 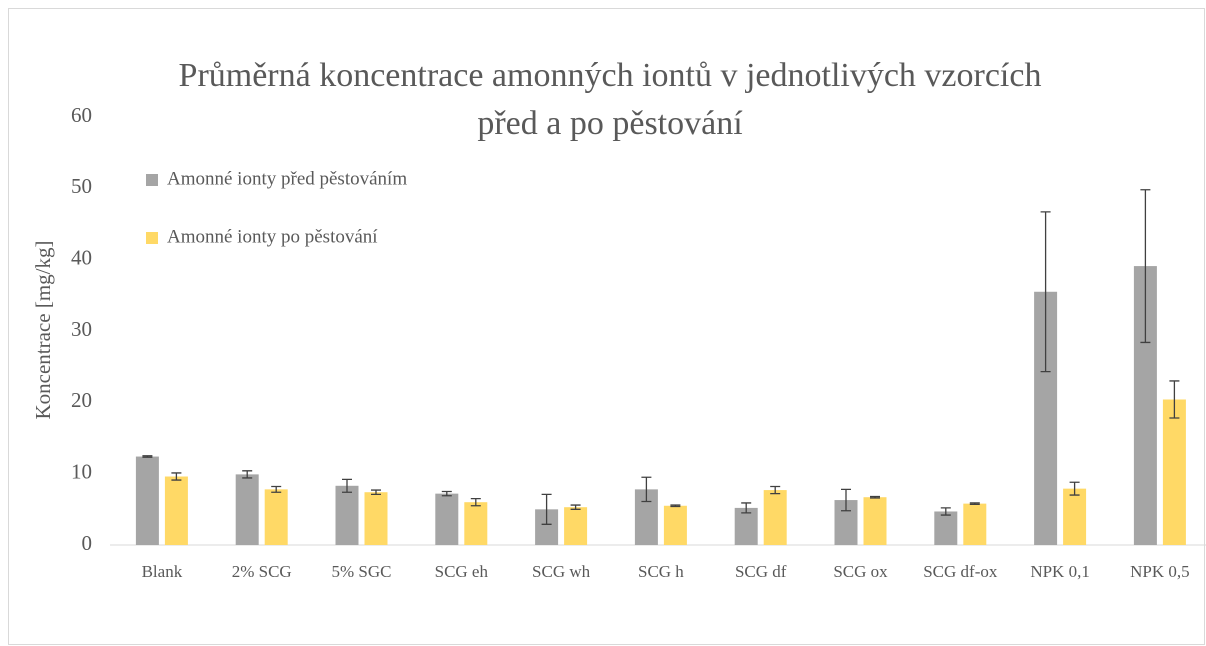 I want to click on y-tick-label: 60, so click(x=81, y=115).